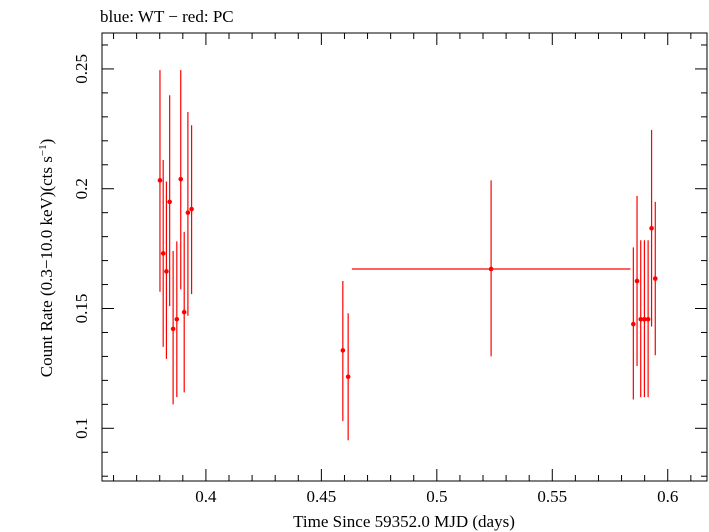 This screenshot has height=532, width=709. Describe the element at coordinates (206, 496) in the screenshot. I see `x-tick-label: 0.4` at that location.